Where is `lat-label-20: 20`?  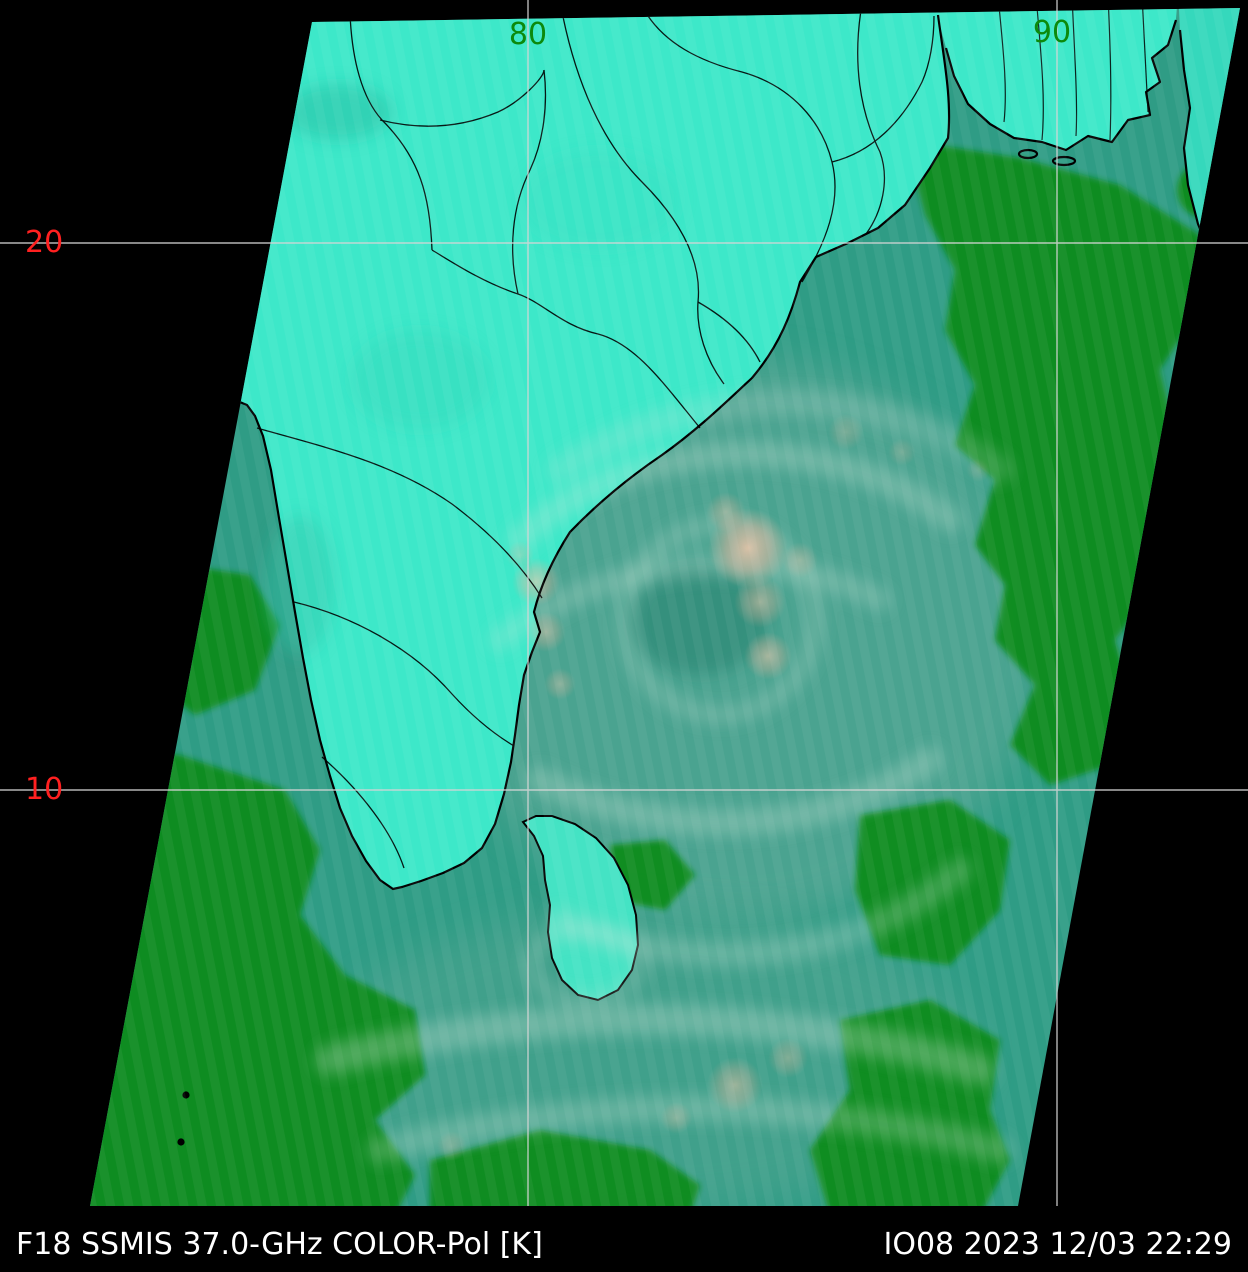
lat-label-20: 20 is located at coordinates (44, 242).